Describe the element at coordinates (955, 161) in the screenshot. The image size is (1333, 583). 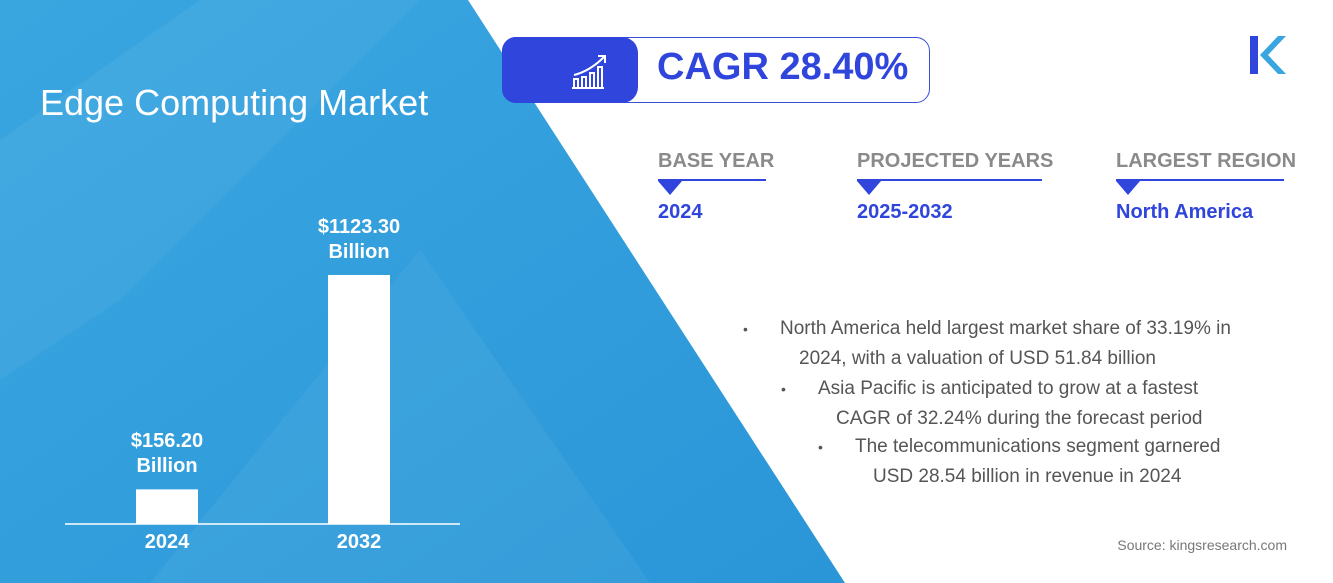
I see `stat-label: PROJECTED YEARS` at that location.